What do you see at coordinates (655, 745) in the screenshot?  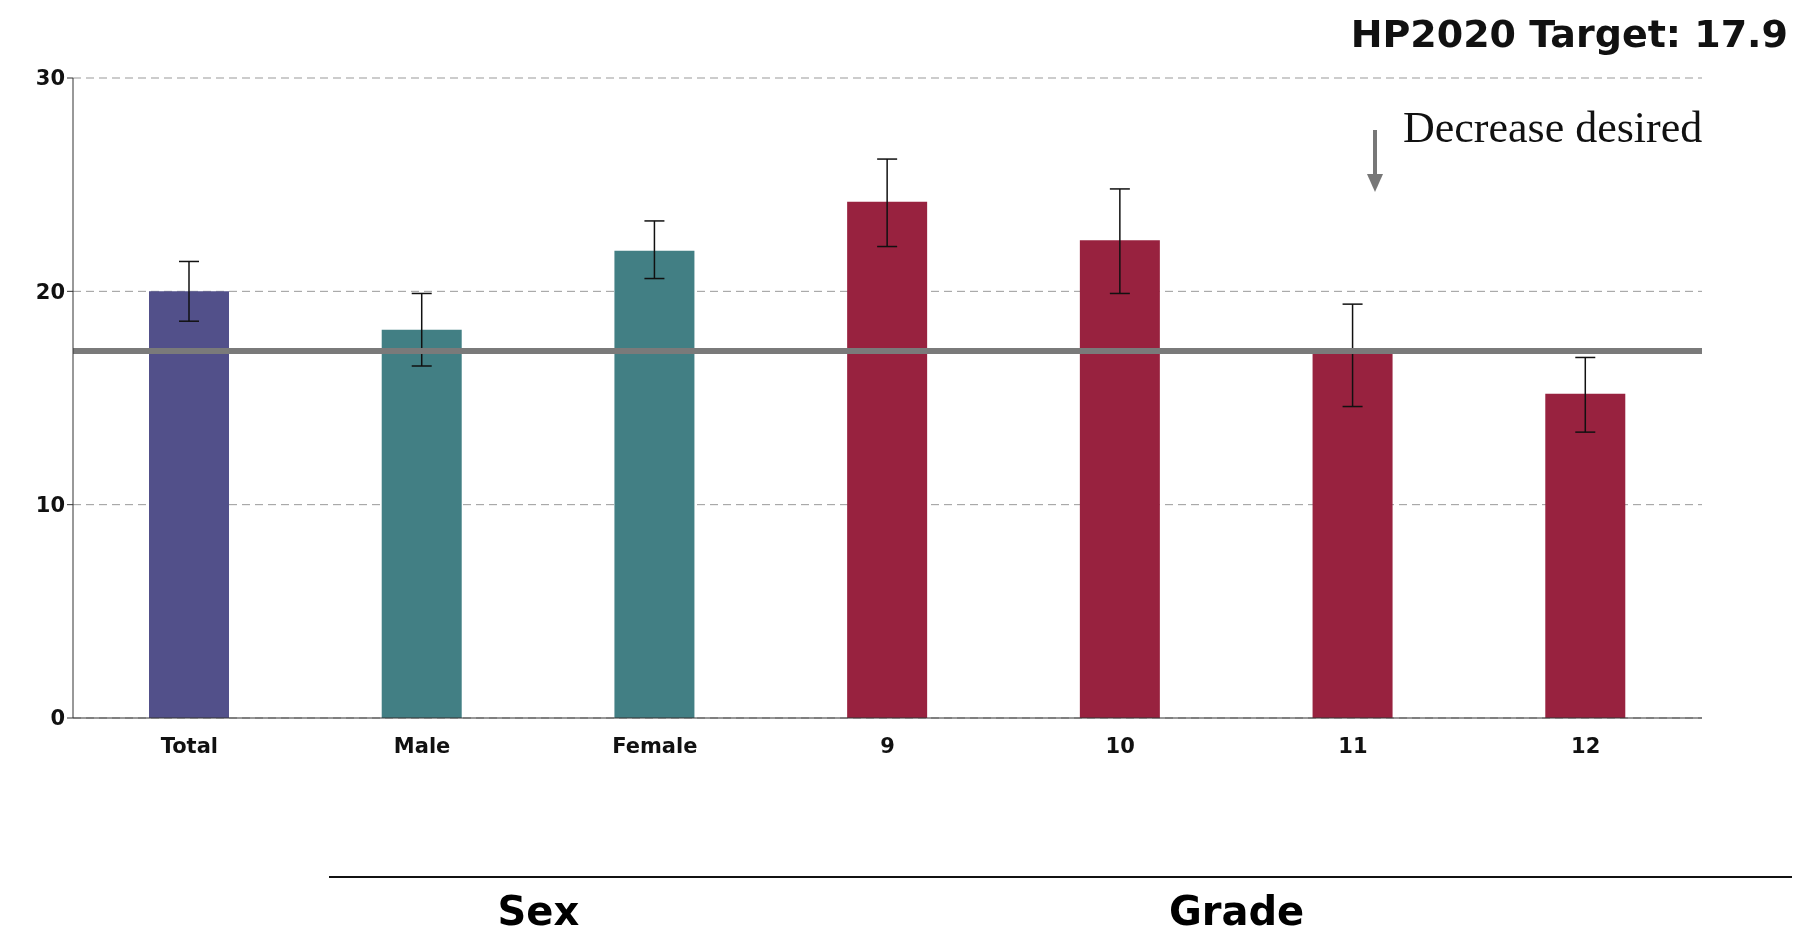 I see `x-tick-label: Female` at bounding box center [655, 745].